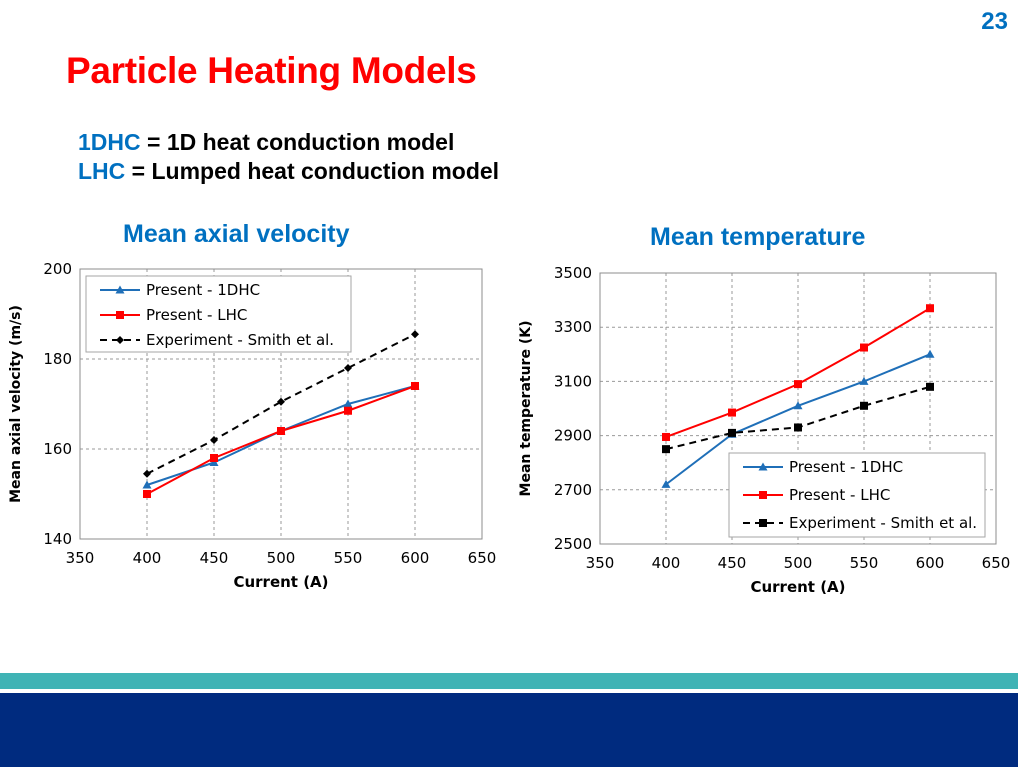 The height and width of the screenshot is (767, 1018). I want to click on footer-teal-band, so click(509, 681).